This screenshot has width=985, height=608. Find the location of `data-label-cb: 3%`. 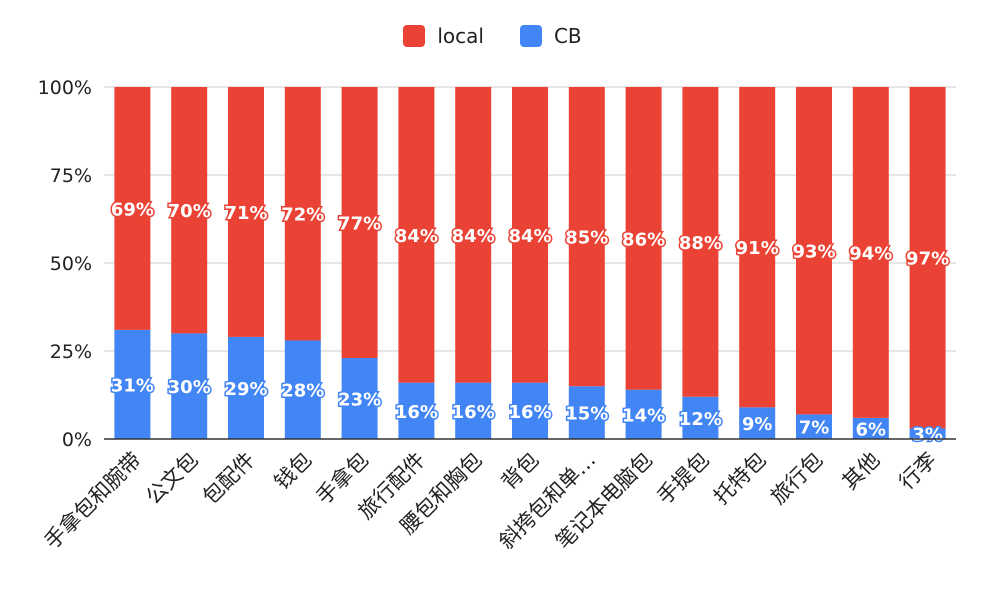

data-label-cb: 3% is located at coordinates (927, 435).